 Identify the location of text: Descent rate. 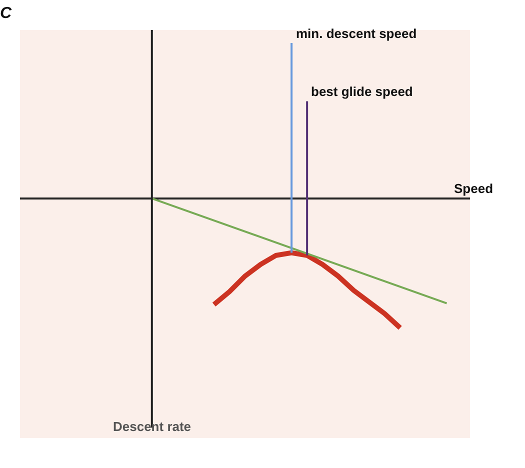
(152, 426).